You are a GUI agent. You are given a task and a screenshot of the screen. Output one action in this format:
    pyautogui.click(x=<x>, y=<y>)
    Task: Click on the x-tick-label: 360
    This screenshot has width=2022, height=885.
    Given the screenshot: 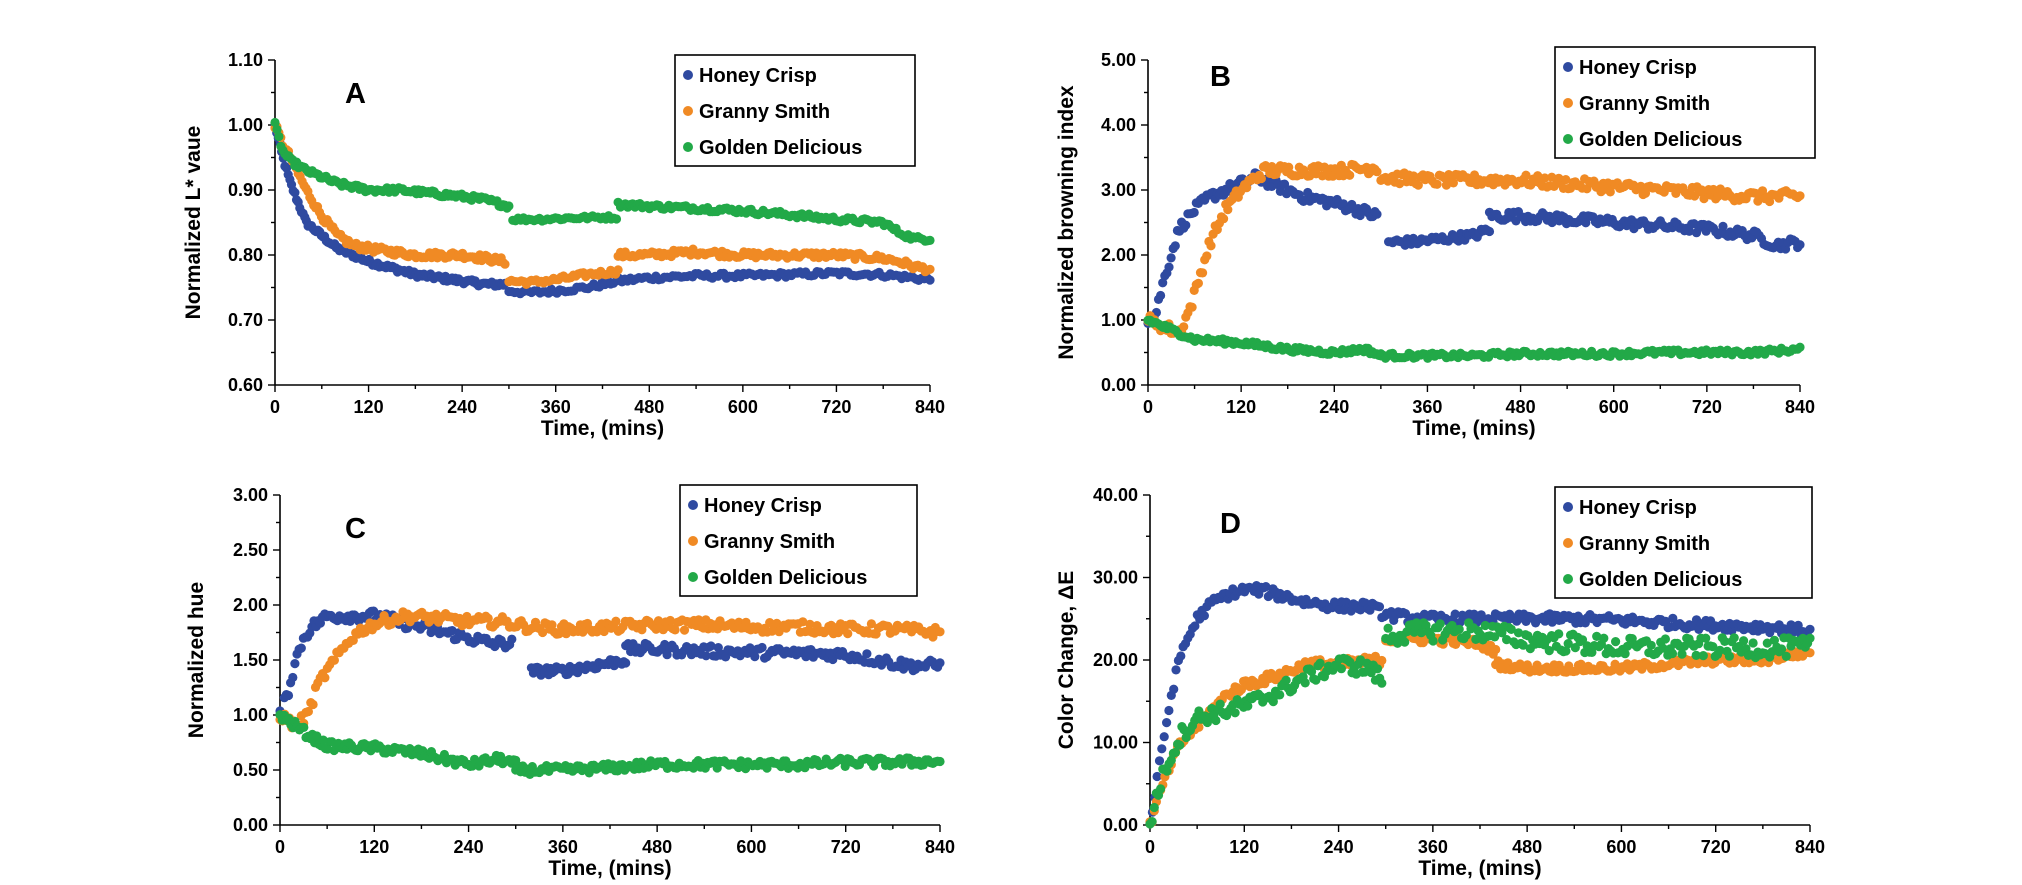 What is the action you would take?
    pyautogui.click(x=563, y=847)
    